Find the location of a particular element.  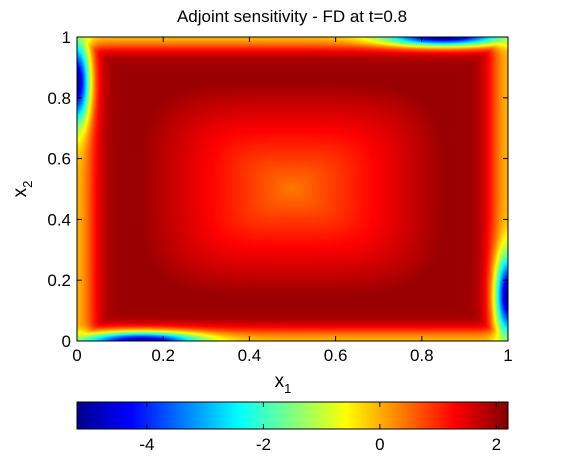

x-tick-label: 0.8 is located at coordinates (422, 355).